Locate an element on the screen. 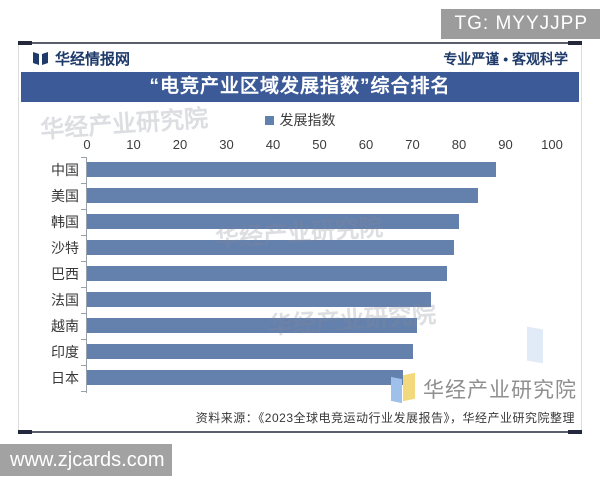 Image resolution: width=600 pixels, height=480 pixels. data-source-note: 资料来源：《2023全球电竞运动行业发展报告》，华经产业研究院整理 is located at coordinates (385, 418).